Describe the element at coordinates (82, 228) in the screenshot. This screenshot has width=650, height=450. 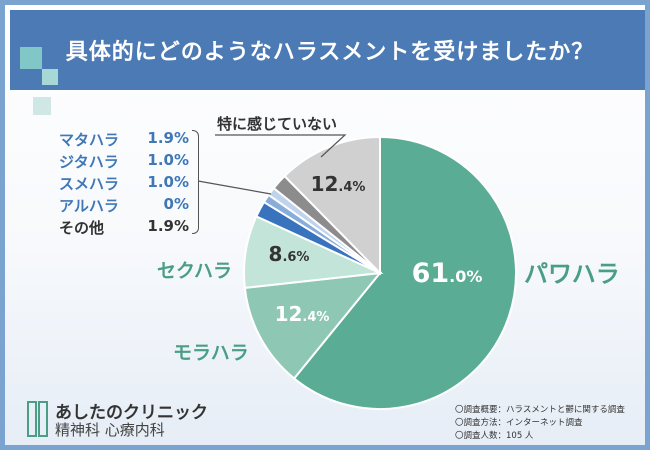
I see `breakdown-label: その他` at that location.